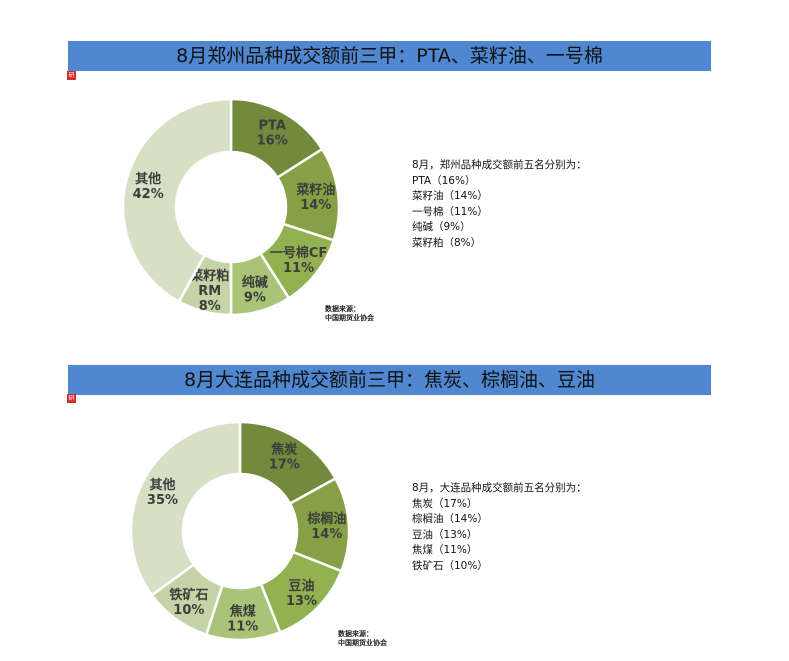  Describe the element at coordinates (450, 565) in the screenshot. I see `summary-line: 铁矿石（10%）` at that location.